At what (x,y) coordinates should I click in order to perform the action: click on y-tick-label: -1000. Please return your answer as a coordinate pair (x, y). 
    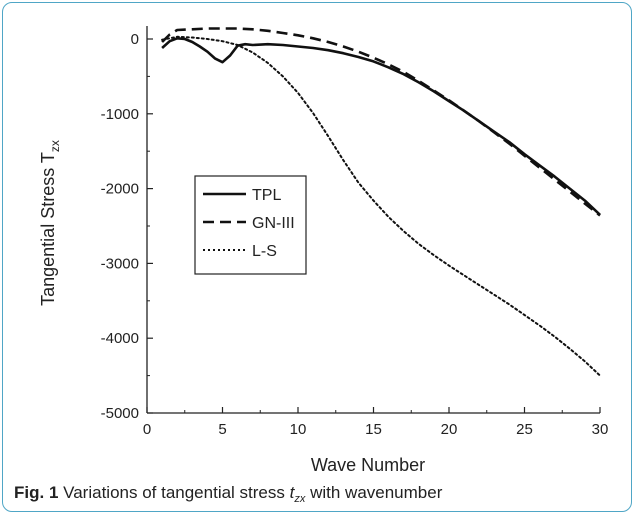
    Looking at the image, I should click on (120, 114).